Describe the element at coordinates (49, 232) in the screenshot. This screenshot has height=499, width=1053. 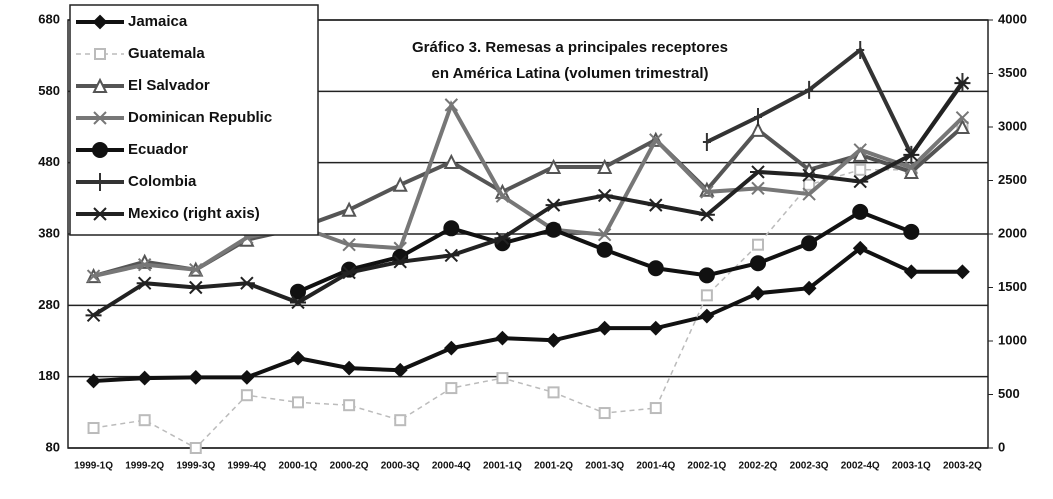
I see `y-tick-label: 380` at that location.